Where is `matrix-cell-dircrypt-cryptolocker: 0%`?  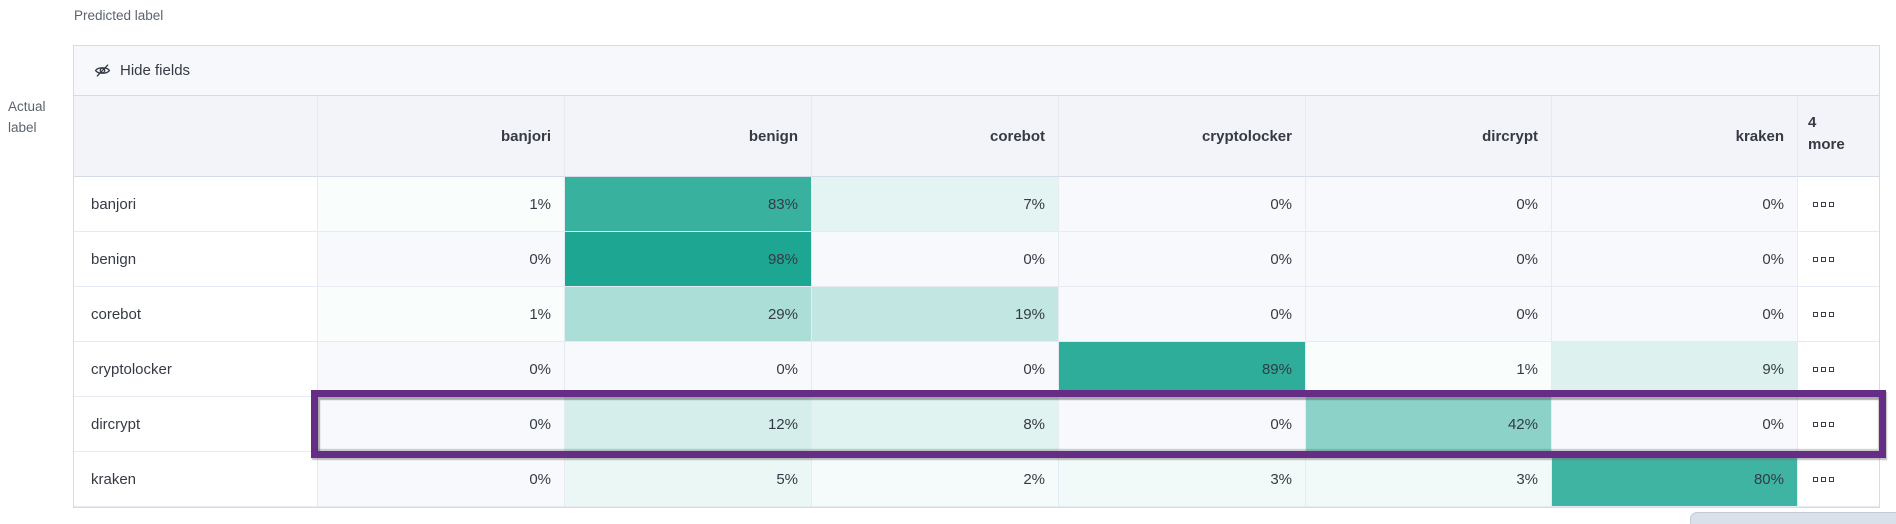 matrix-cell-dircrypt-cryptolocker: 0% is located at coordinates (1182, 424).